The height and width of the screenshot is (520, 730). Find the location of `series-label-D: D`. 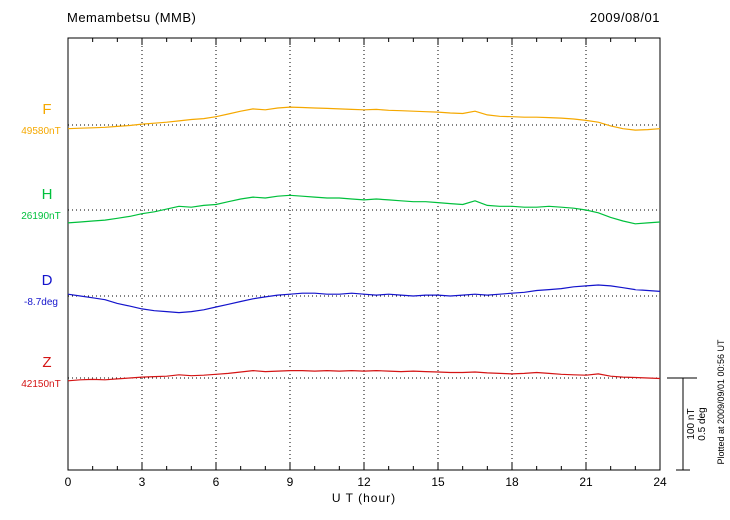

series-label-D: D is located at coordinates (47, 280).